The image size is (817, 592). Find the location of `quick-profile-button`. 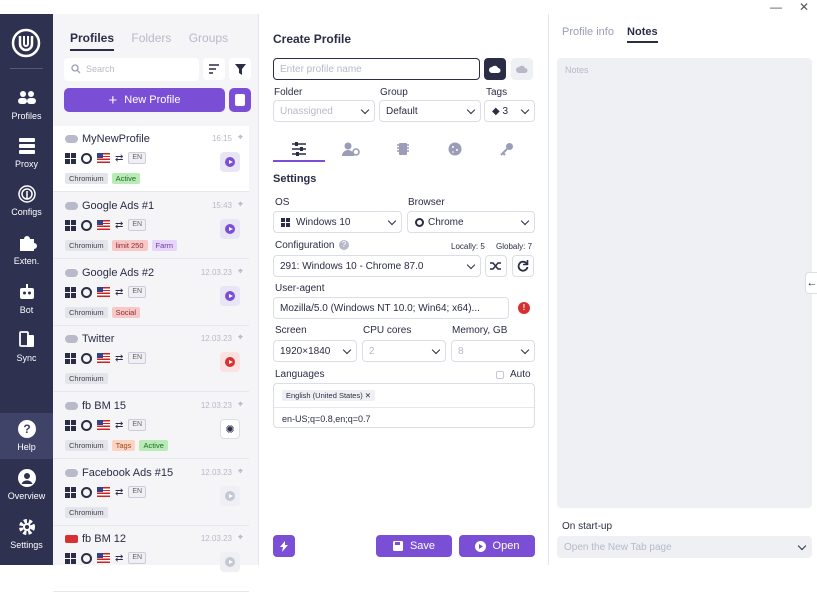

quick-profile-button is located at coordinates (240, 100).